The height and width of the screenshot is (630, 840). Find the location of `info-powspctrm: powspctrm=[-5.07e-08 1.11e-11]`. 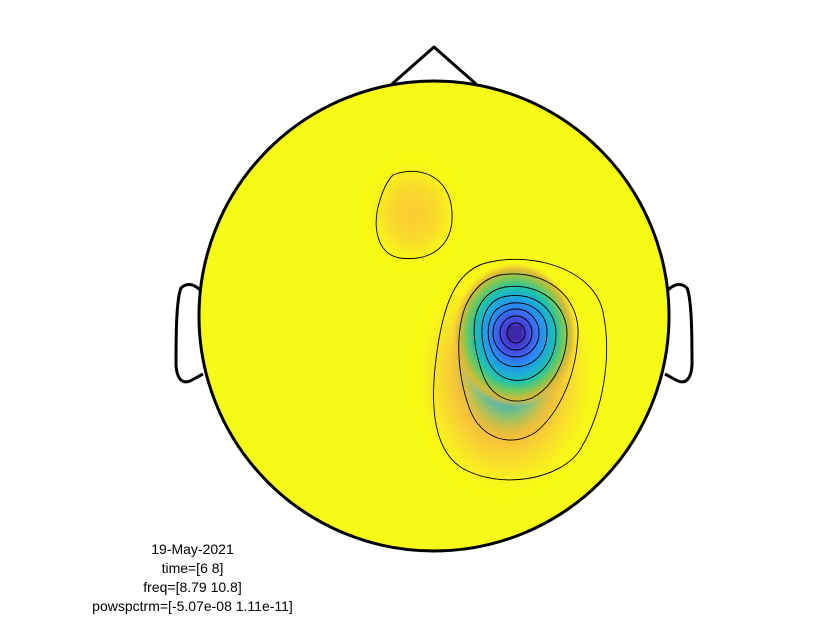

info-powspctrm: powspctrm=[-5.07e-08 1.11e-11] is located at coordinates (192, 606).